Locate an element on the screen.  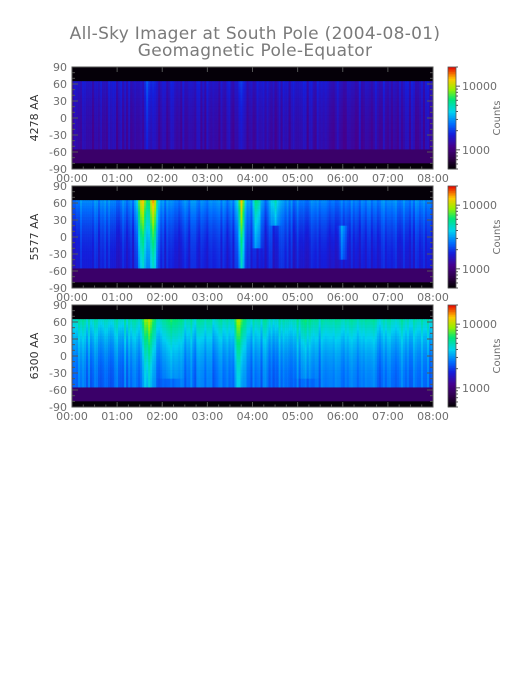
colorbar-segment is located at coordinates (452, 130).